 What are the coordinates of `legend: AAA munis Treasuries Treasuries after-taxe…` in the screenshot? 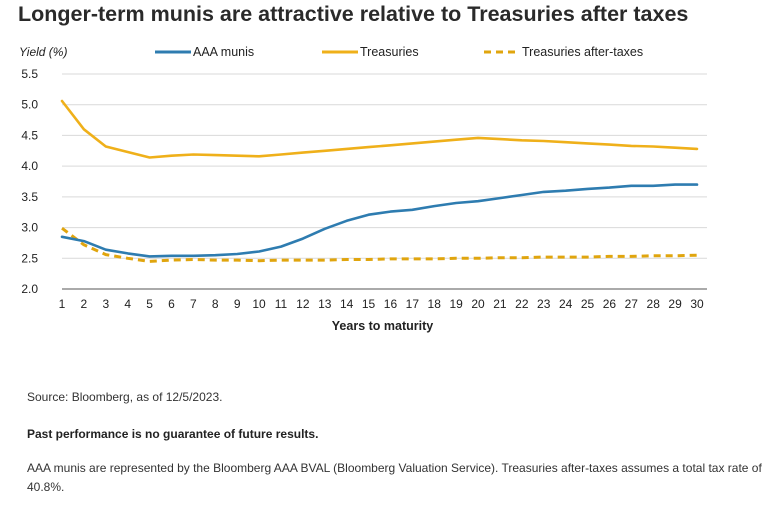 It's located at (399, 52).